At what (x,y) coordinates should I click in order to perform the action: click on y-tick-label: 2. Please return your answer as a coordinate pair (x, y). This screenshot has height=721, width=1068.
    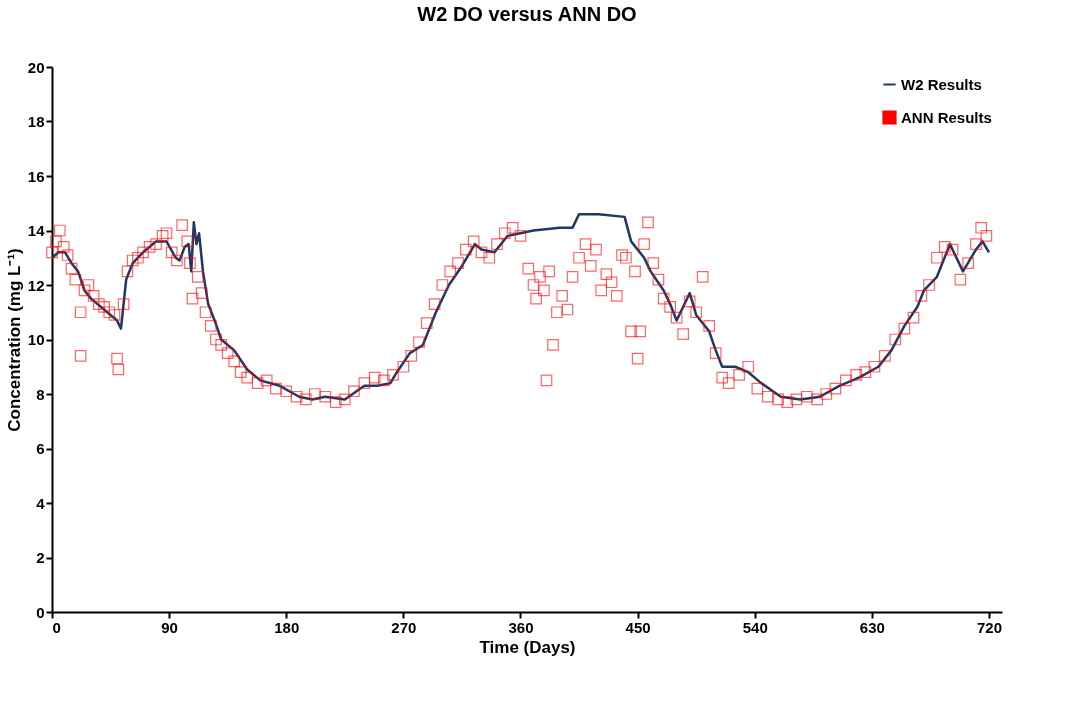
    Looking at the image, I should click on (40, 557).